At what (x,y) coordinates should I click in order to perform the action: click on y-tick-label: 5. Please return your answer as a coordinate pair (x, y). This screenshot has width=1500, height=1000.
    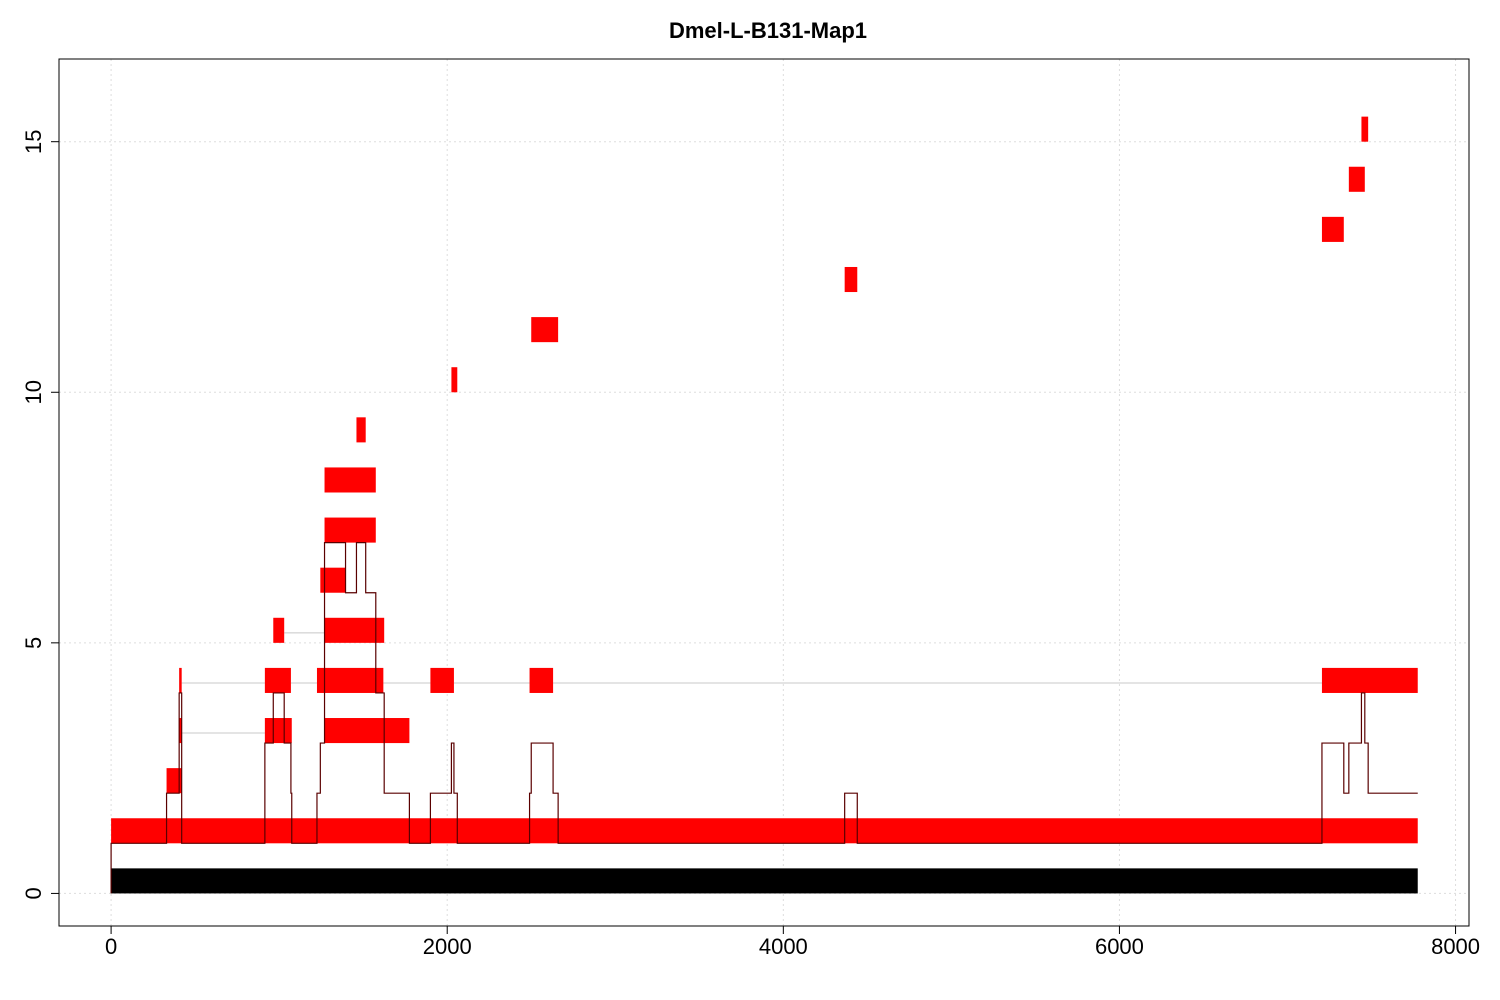
    Looking at the image, I should click on (33, 643).